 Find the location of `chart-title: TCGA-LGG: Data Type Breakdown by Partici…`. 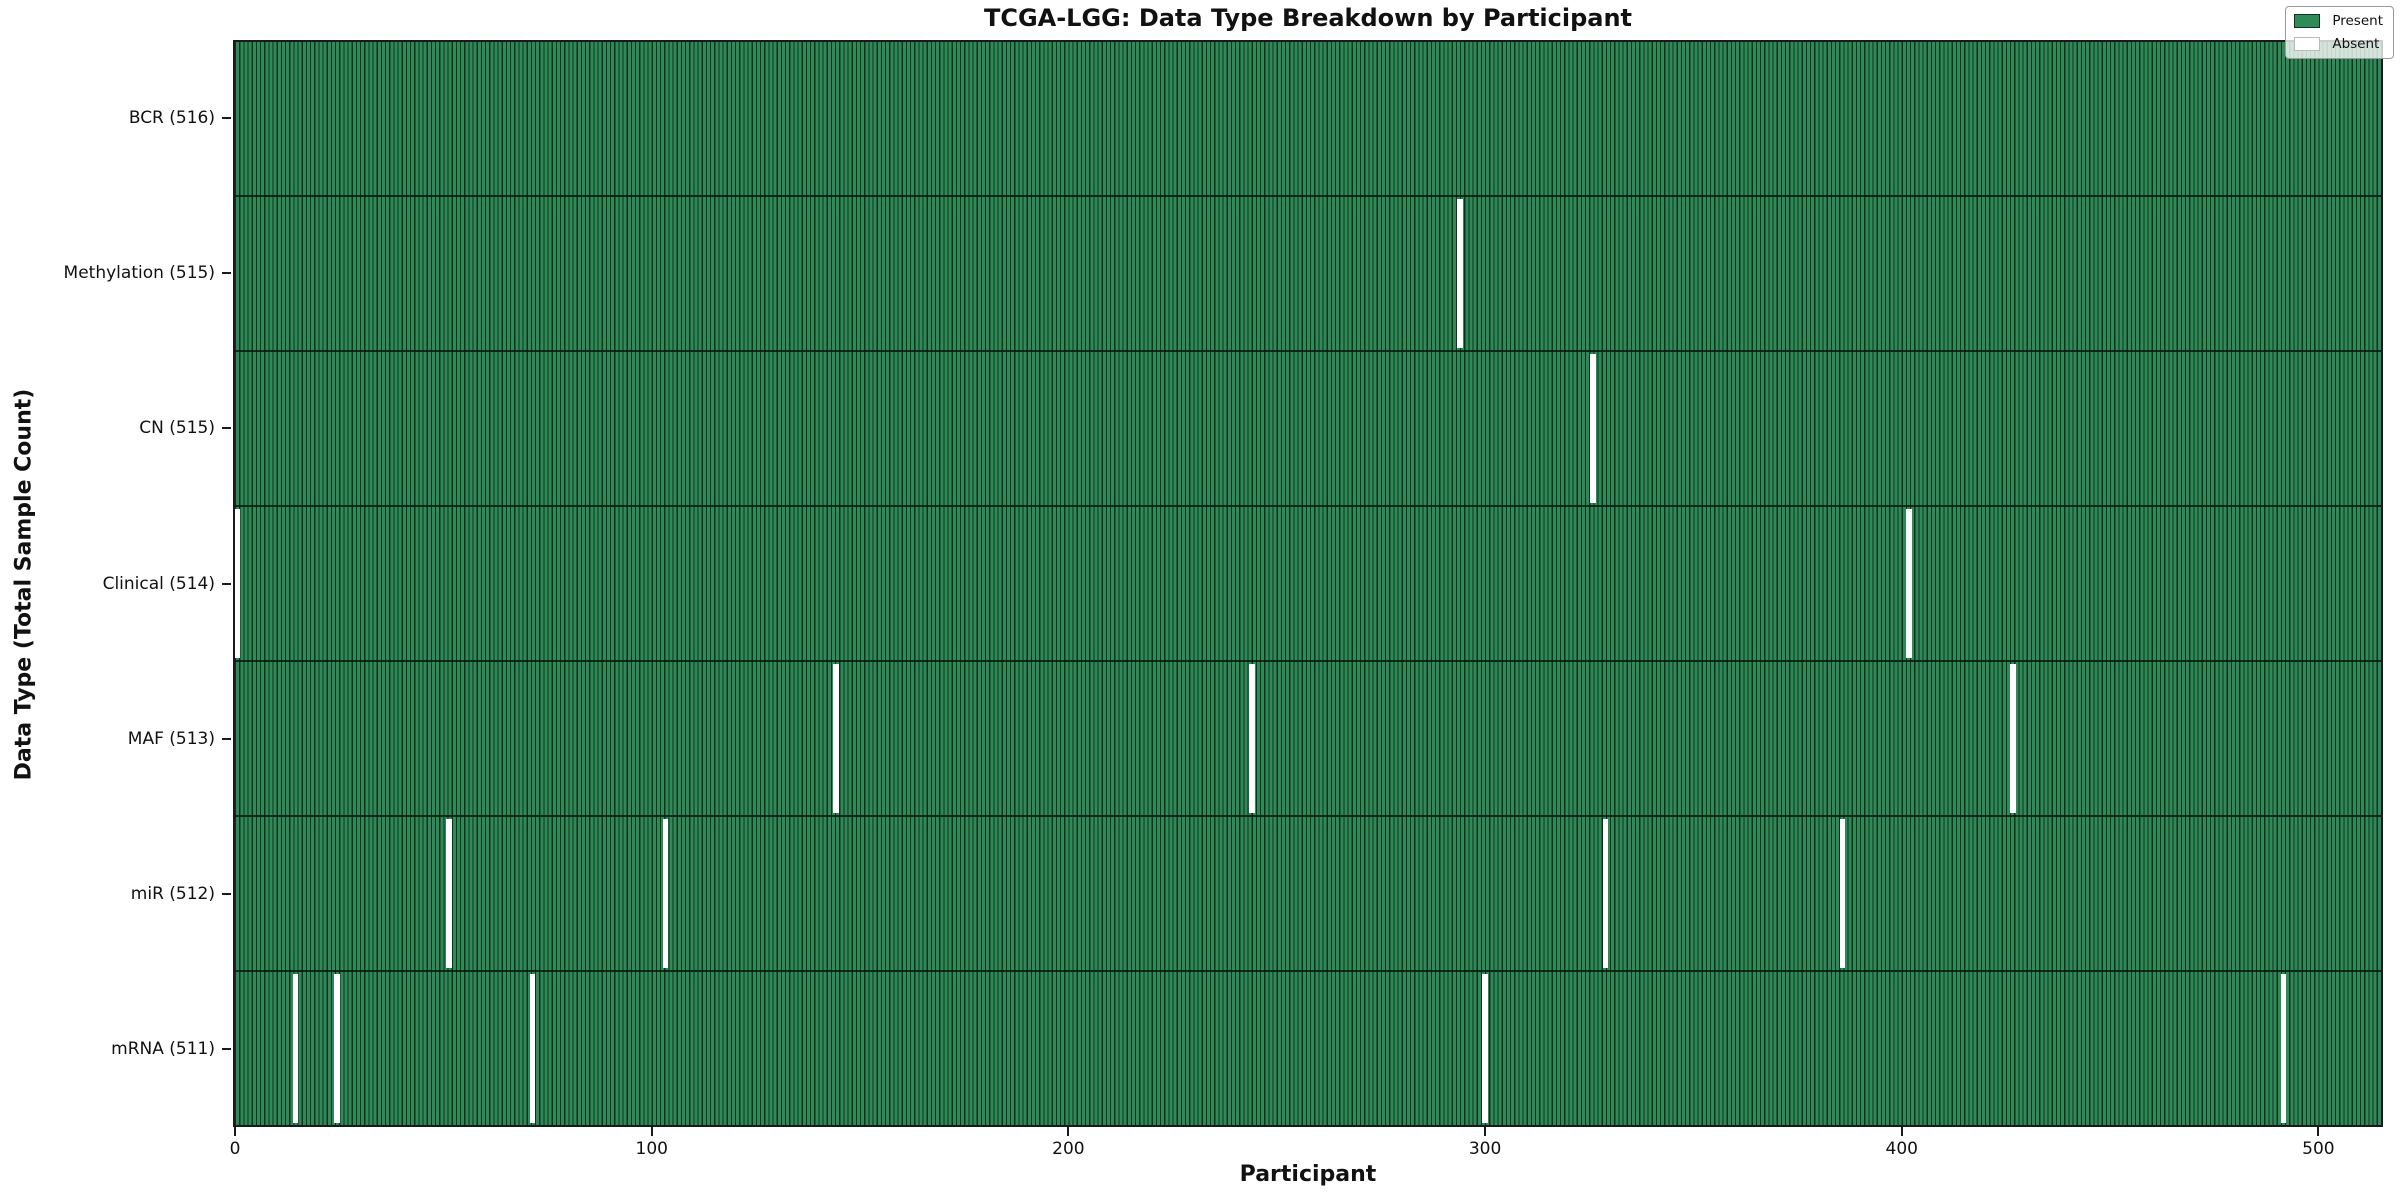

chart-title: TCGA-LGG: Data Type Breakdown by Partici… is located at coordinates (1308, 18).